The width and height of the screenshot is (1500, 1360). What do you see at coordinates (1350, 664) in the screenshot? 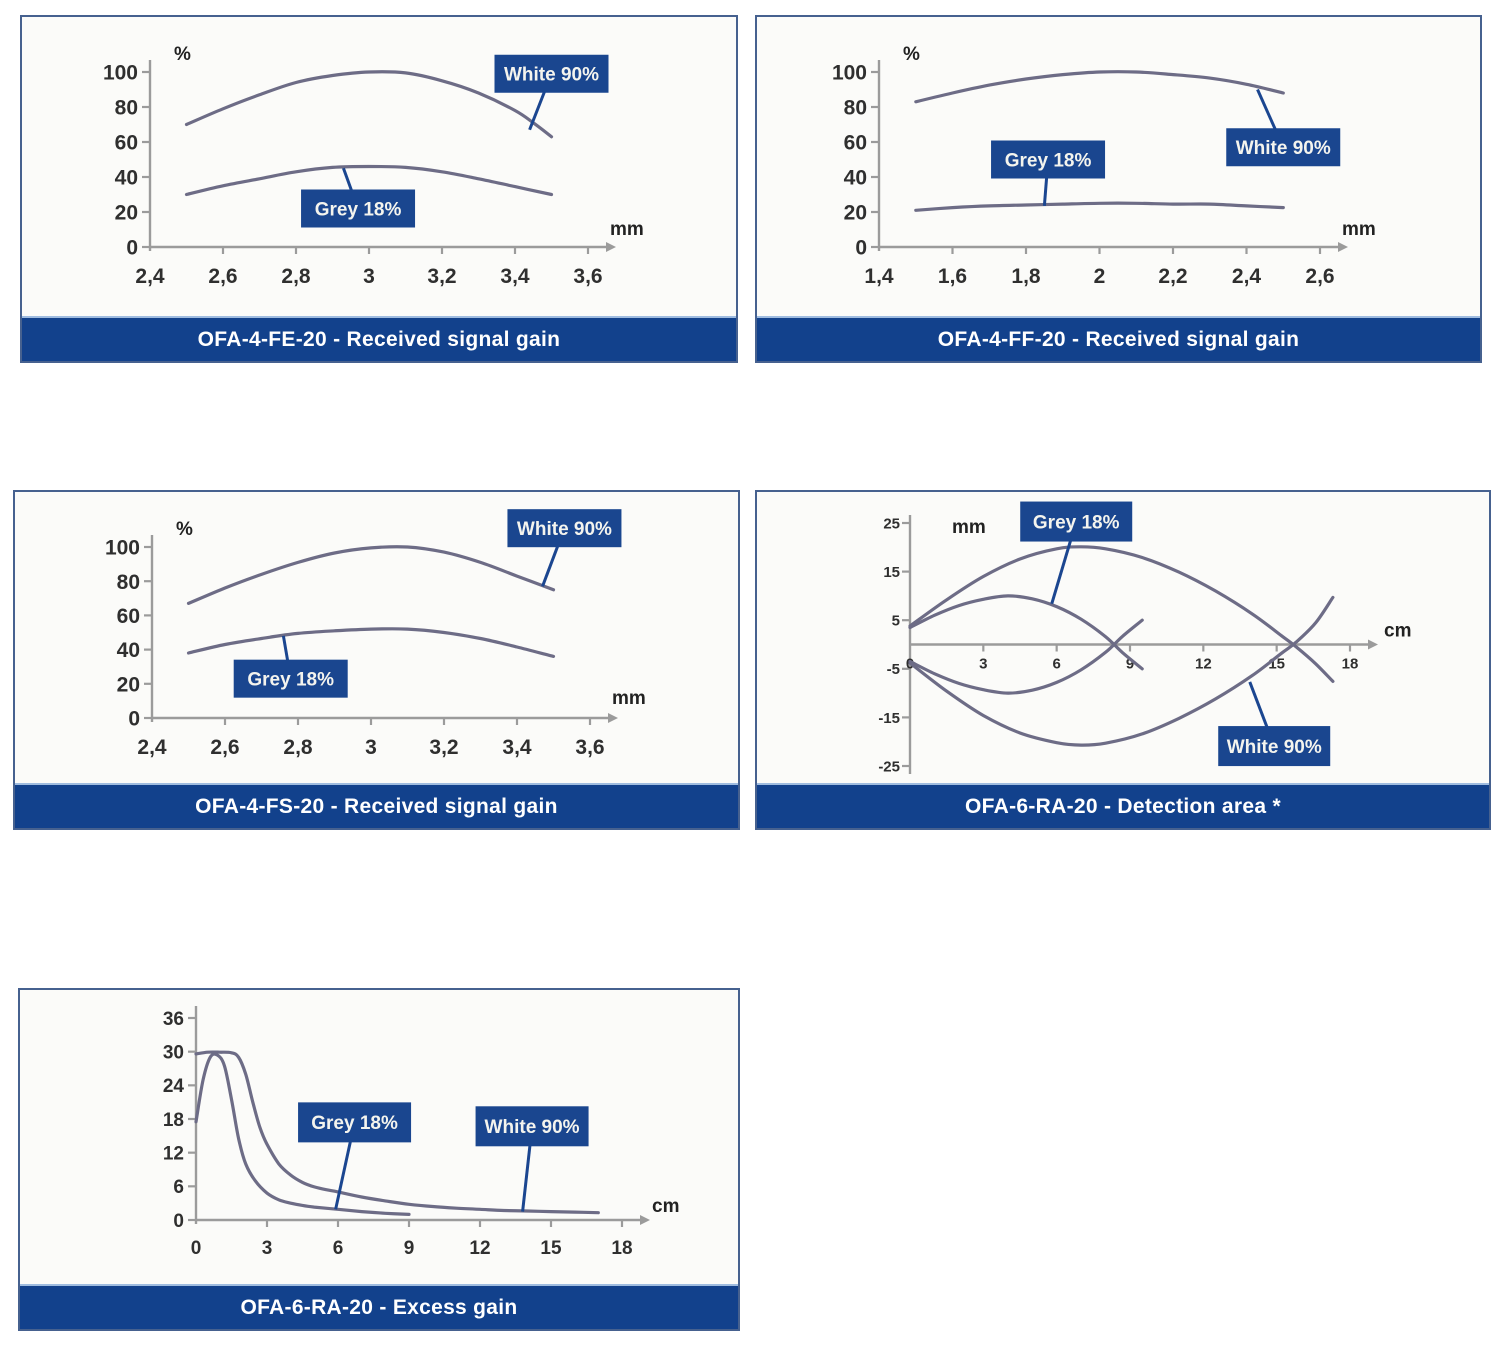
I see `x-tick-label: 18` at bounding box center [1350, 664].